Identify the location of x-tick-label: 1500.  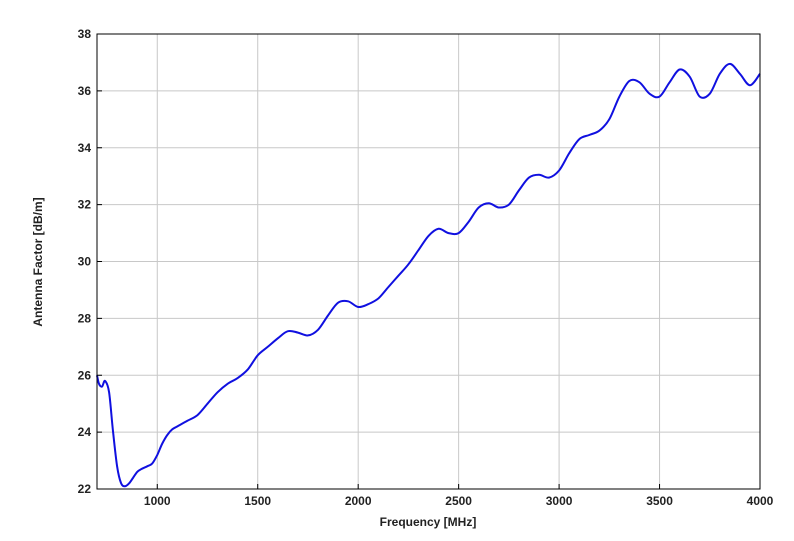
(257, 501).